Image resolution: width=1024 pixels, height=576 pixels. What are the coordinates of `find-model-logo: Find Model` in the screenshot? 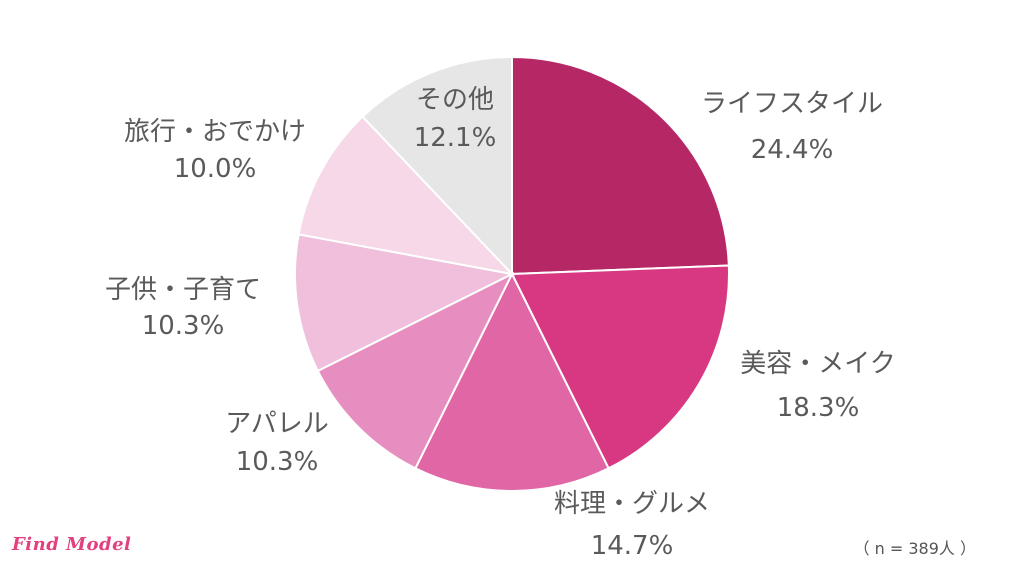 It's located at (72, 544).